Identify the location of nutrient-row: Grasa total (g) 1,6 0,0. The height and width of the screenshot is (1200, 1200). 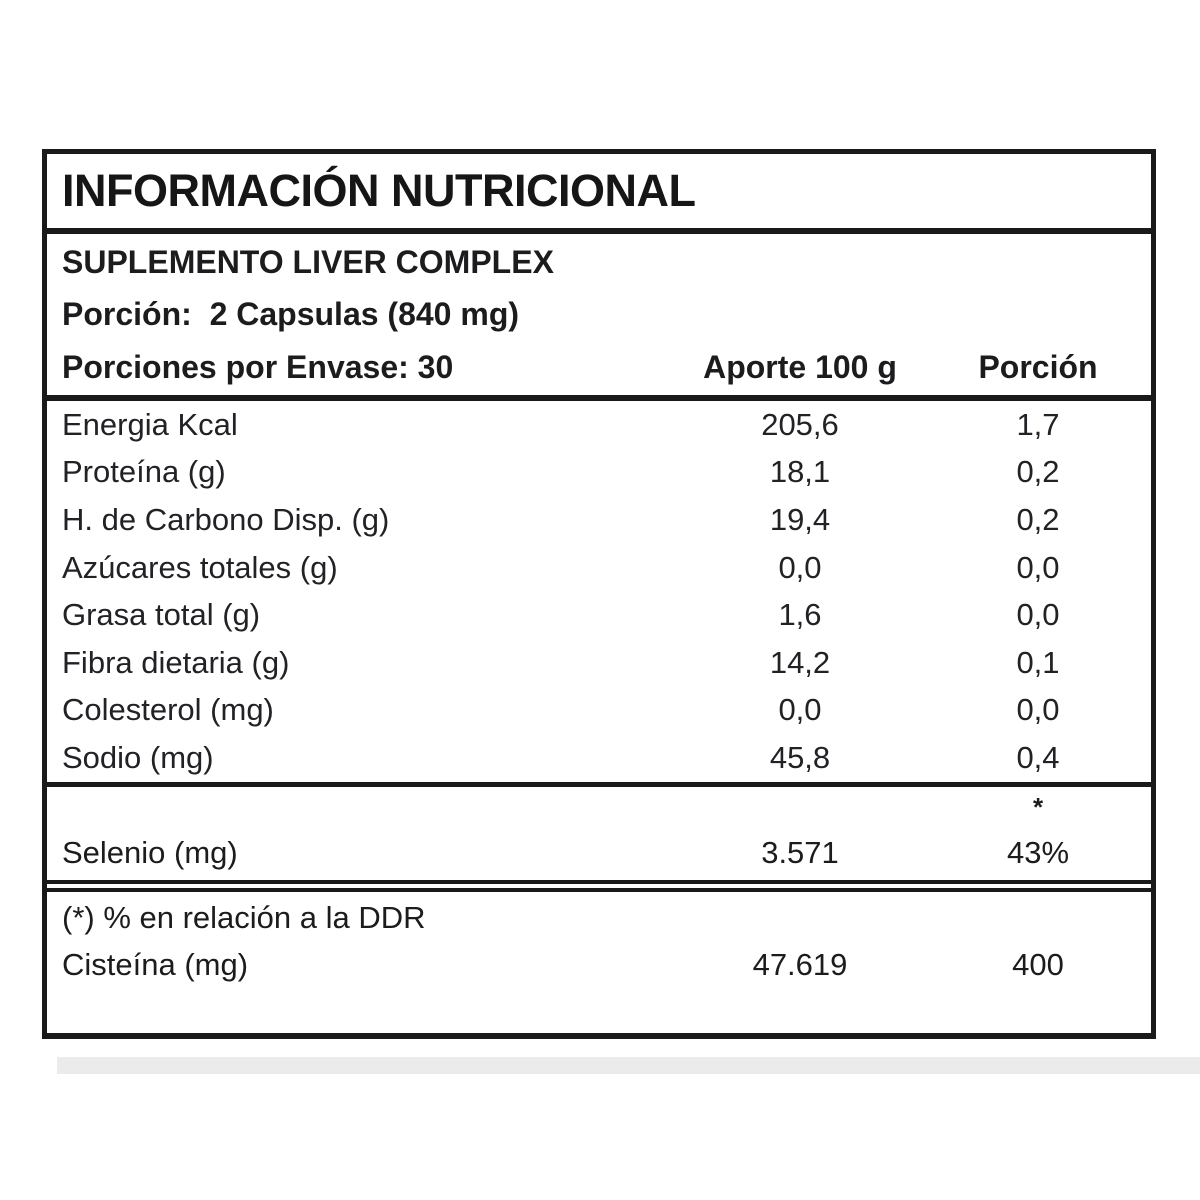
(599, 615).